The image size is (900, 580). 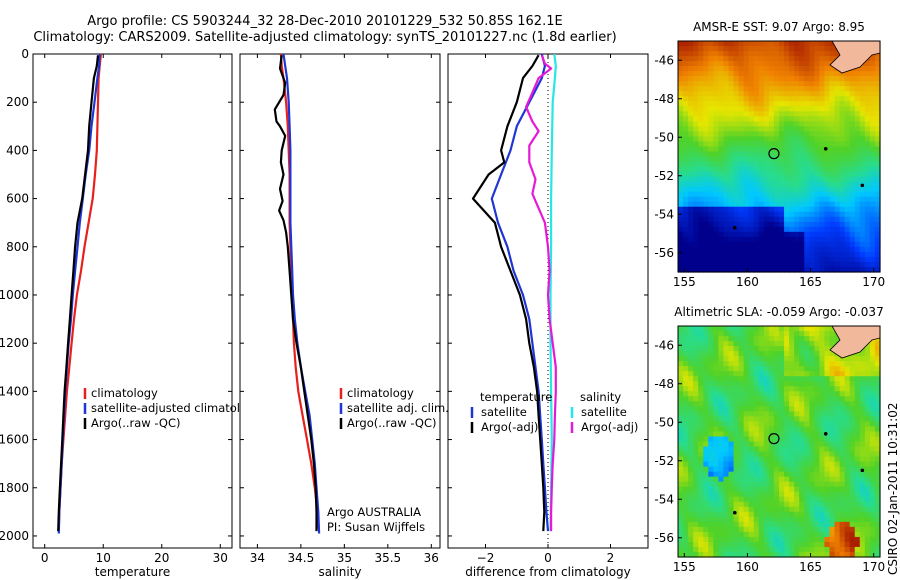 What do you see at coordinates (14, 295) in the screenshot?
I see `y-tick-label: 1000` at bounding box center [14, 295].